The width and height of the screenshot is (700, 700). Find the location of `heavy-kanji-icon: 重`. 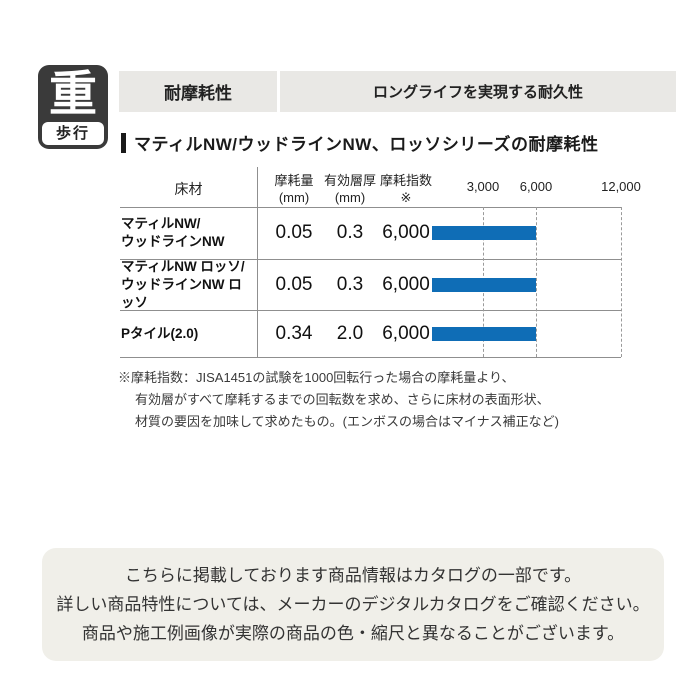

heavy-kanji-icon: 重 is located at coordinates (72, 94).